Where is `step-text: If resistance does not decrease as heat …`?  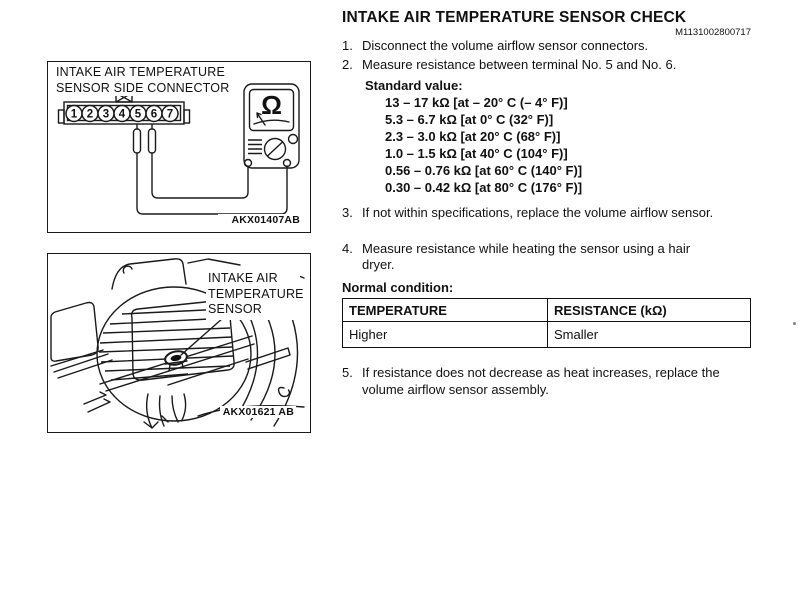 step-text: If resistance does not decrease as heat … is located at coordinates (541, 381).